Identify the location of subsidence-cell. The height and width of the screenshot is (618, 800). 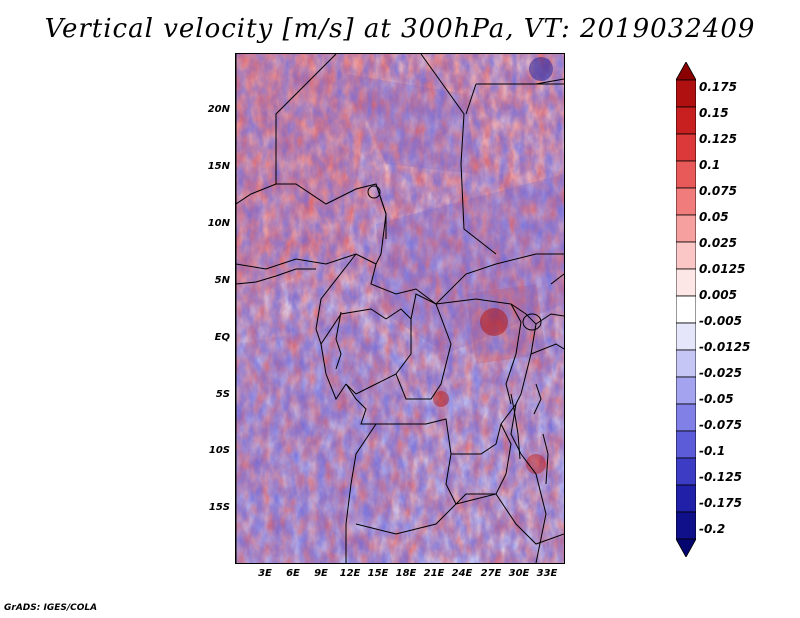
(541, 69).